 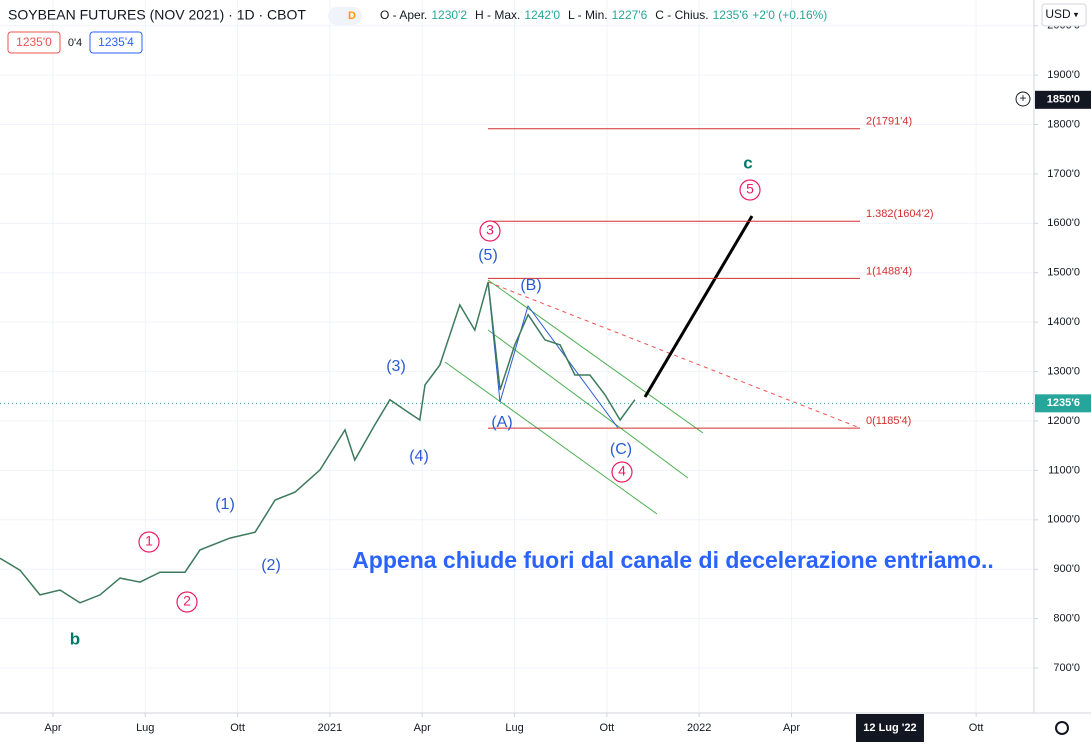 I want to click on zigzag, so click(x=553, y=355).